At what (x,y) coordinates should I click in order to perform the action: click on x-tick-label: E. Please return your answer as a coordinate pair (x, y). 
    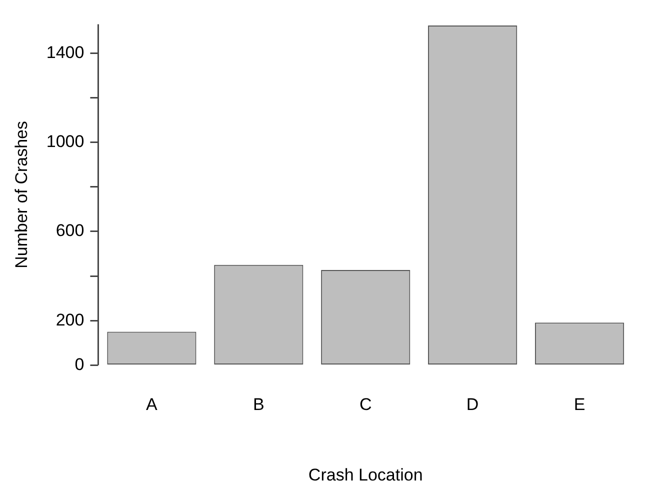
    Looking at the image, I should click on (580, 404).